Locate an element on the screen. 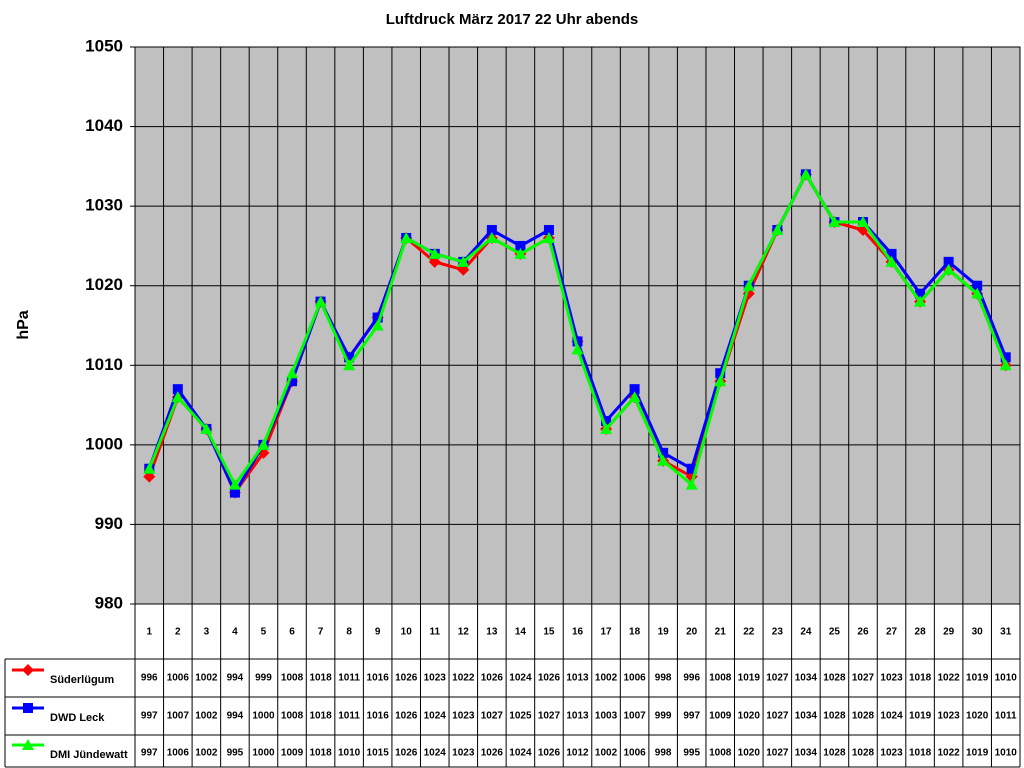  table-value: 1016 is located at coordinates (378, 678).